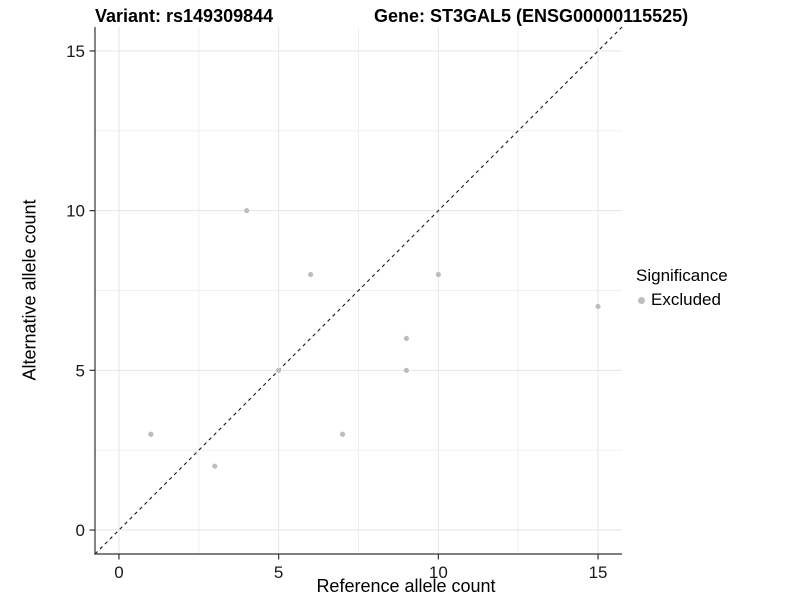  I want to click on y-tick-label: 10, so click(75, 211).